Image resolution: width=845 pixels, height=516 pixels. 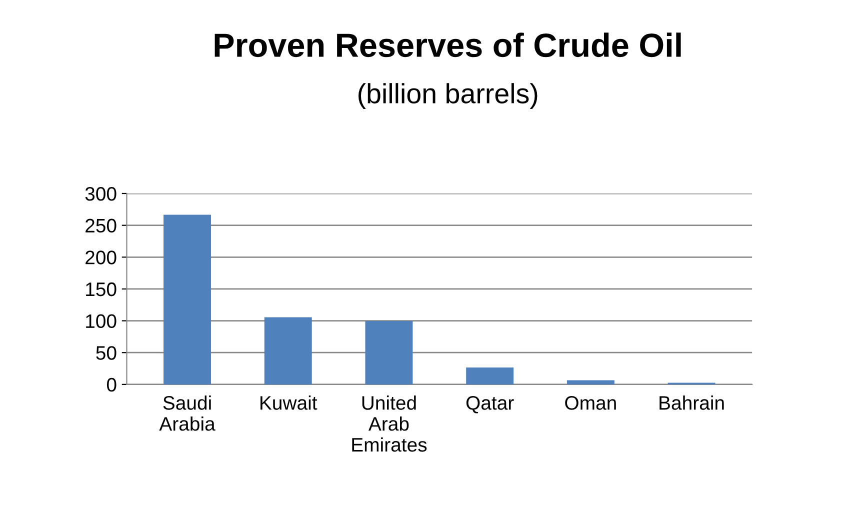 I want to click on y-tick-label: 150, so click(x=101, y=289).